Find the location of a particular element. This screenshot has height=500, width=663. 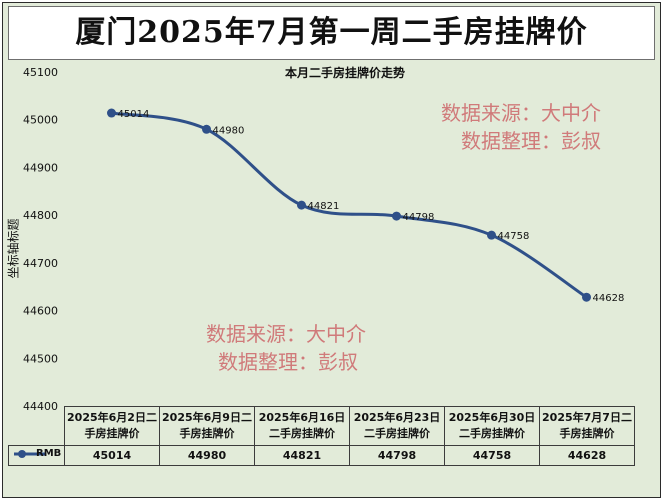

table-value-cell: 45014 is located at coordinates (112, 455).